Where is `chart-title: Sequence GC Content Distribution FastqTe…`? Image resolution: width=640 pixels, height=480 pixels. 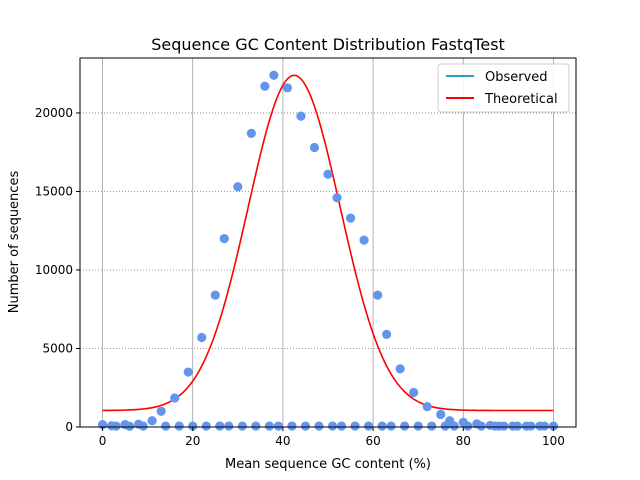
chart-title: Sequence GC Content Distribution FastqTe… is located at coordinates (328, 44).